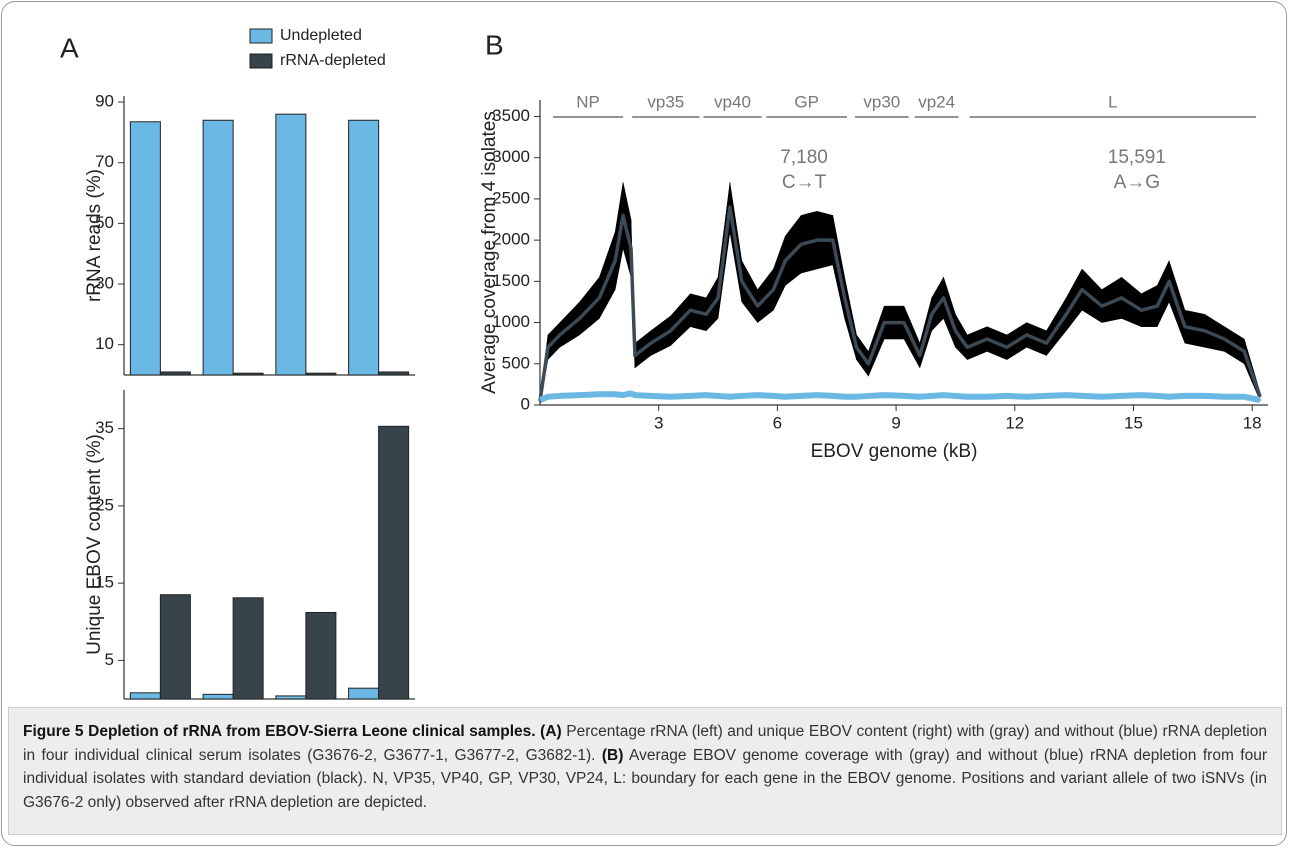 Image resolution: width=1290 pixels, height=849 pixels. Describe the element at coordinates (804, 157) in the screenshot. I see `variant-position: 7,180` at that location.